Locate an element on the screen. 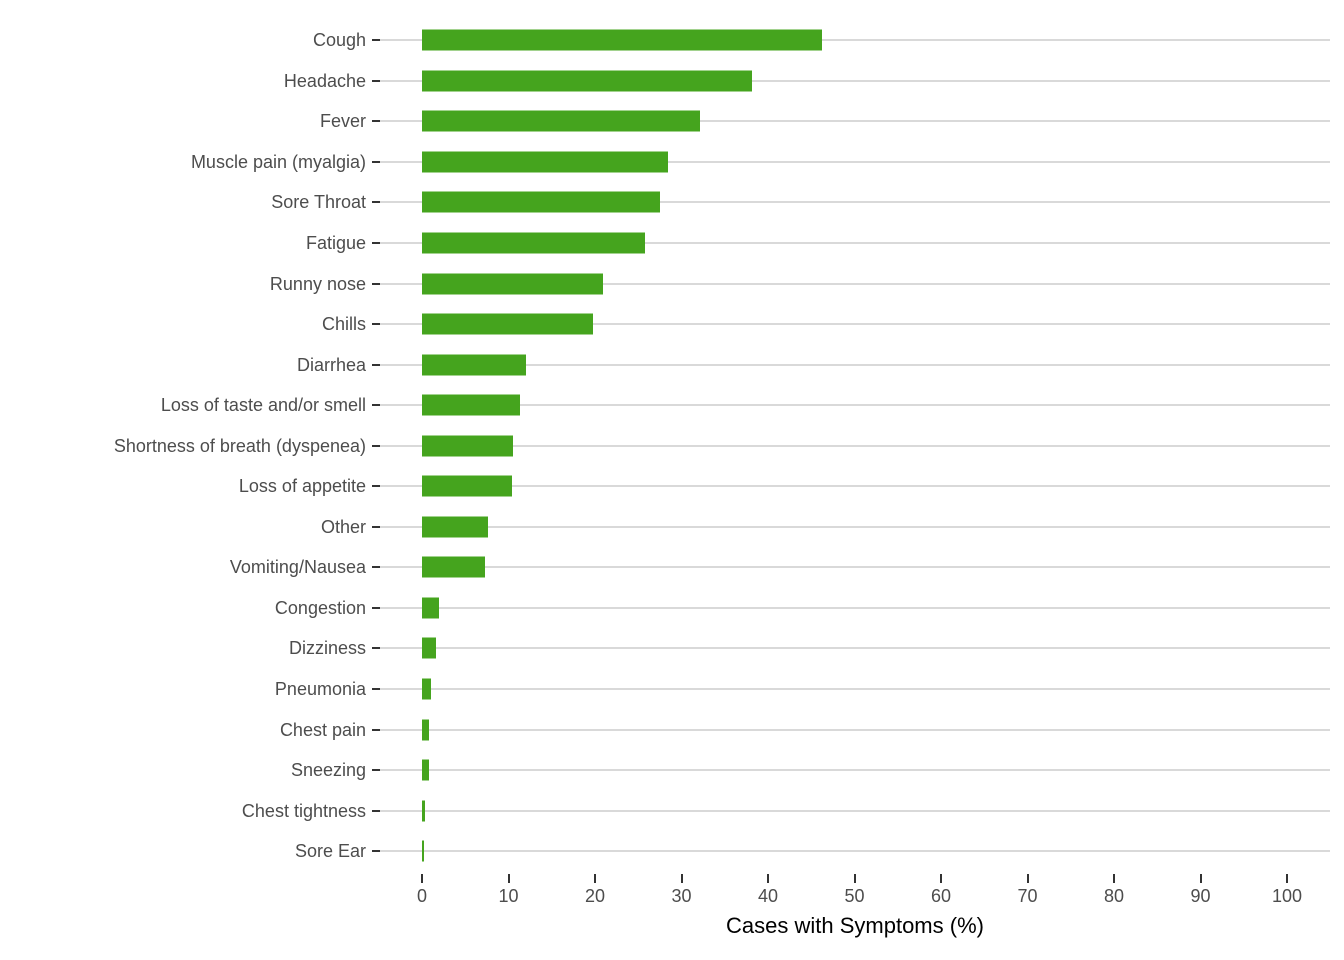 Image resolution: width=1344 pixels, height=960 pixels. plot-row: Sore Ear is located at coordinates (672, 851).